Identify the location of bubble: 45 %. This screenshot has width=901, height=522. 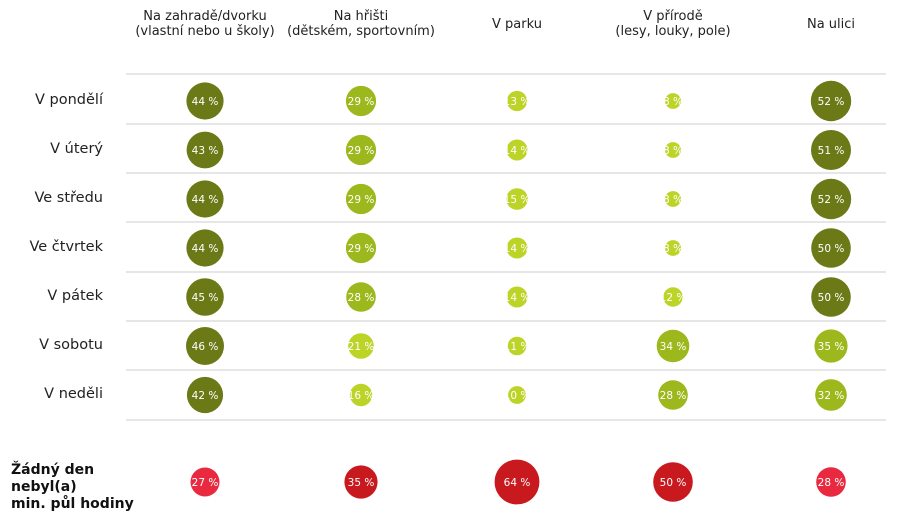
(205, 297).